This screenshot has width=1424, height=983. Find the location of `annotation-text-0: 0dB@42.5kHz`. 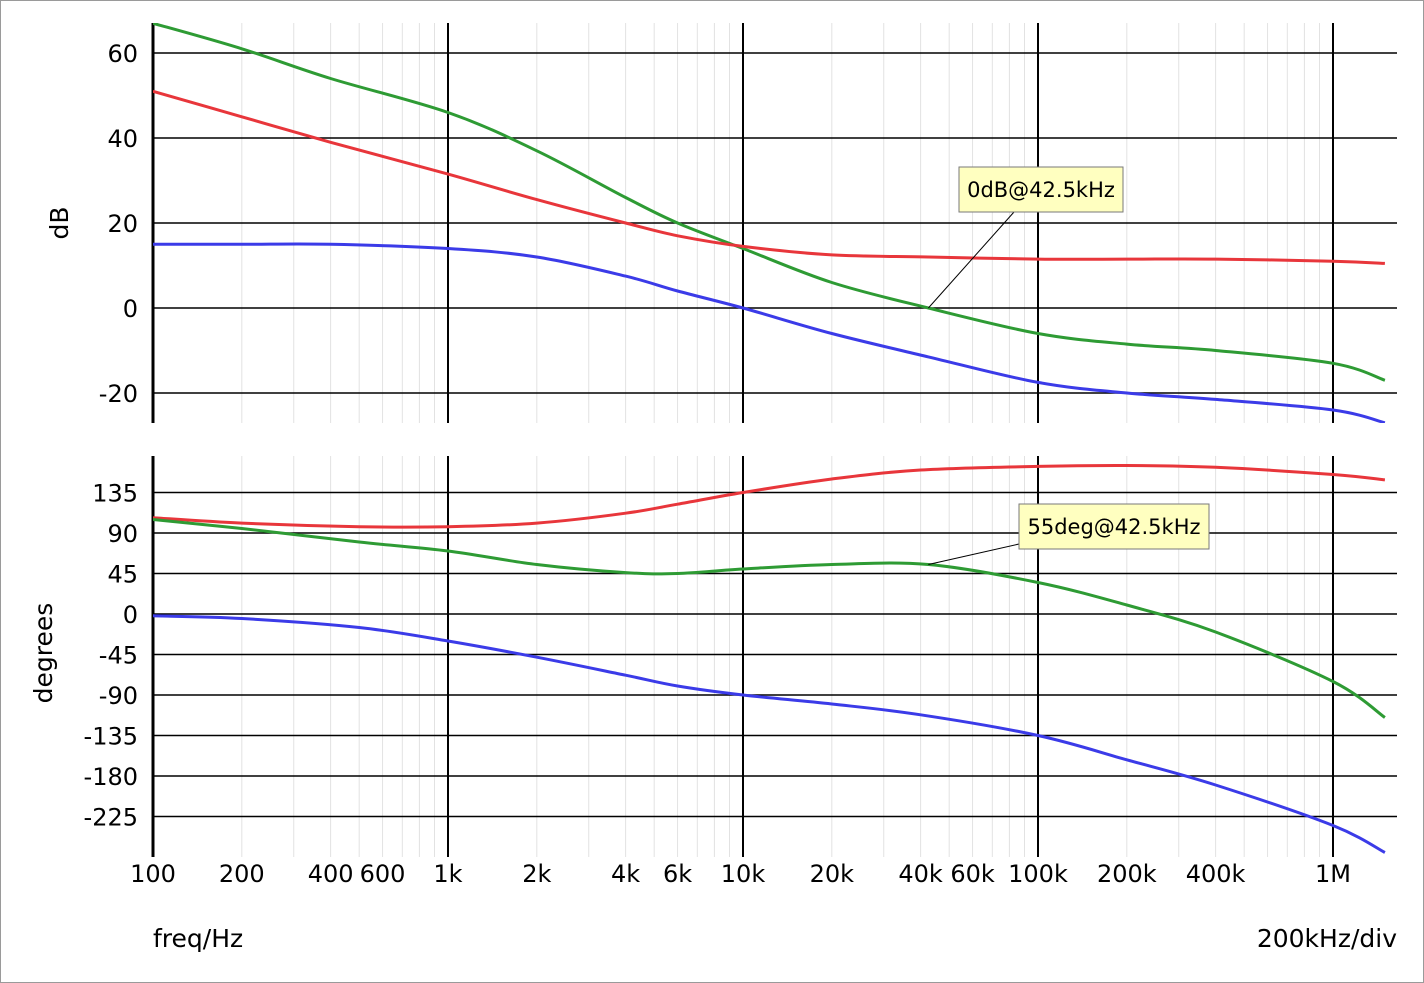

annotation-text-0: 0dB@42.5kHz is located at coordinates (1041, 190).